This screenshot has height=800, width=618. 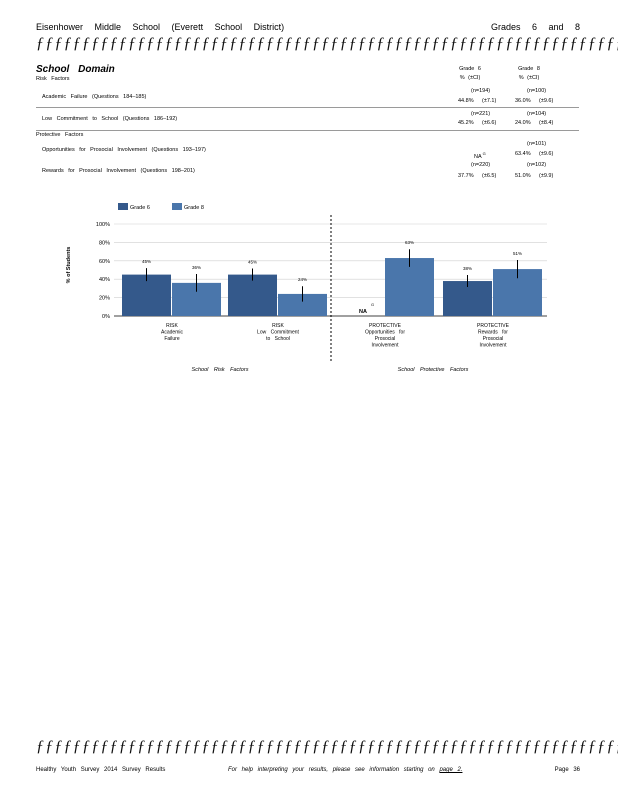 What do you see at coordinates (433, 370) in the screenshot?
I see `group-label-protective: School Protective Factors` at bounding box center [433, 370].